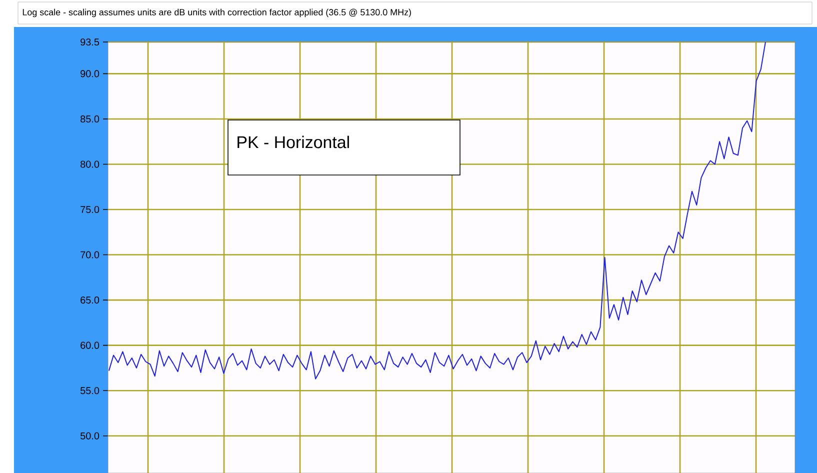  What do you see at coordinates (90, 164) in the screenshot?
I see `y-tick-label: 80.0` at bounding box center [90, 164].